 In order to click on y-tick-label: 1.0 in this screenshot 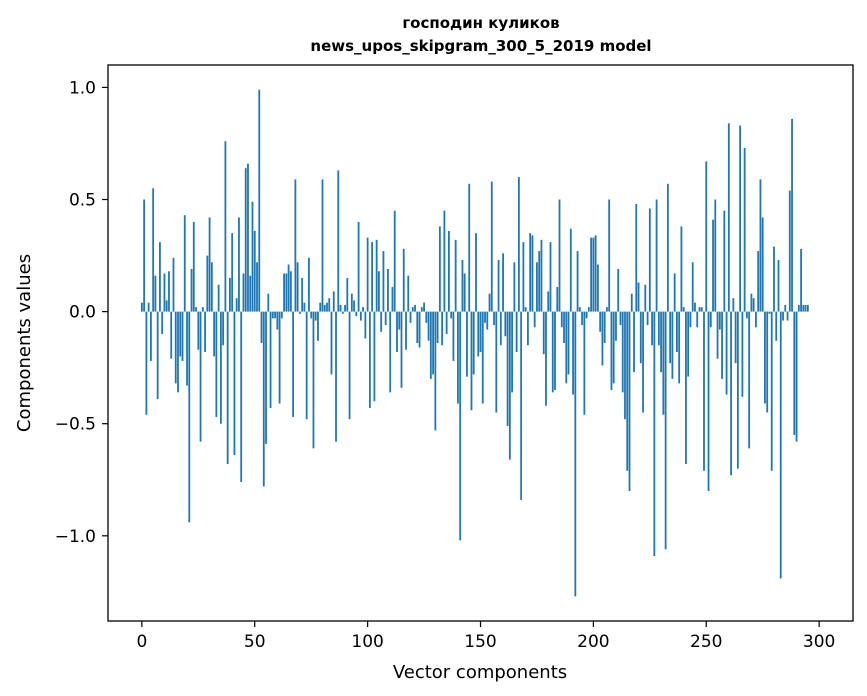, I will do `click(82, 88)`.